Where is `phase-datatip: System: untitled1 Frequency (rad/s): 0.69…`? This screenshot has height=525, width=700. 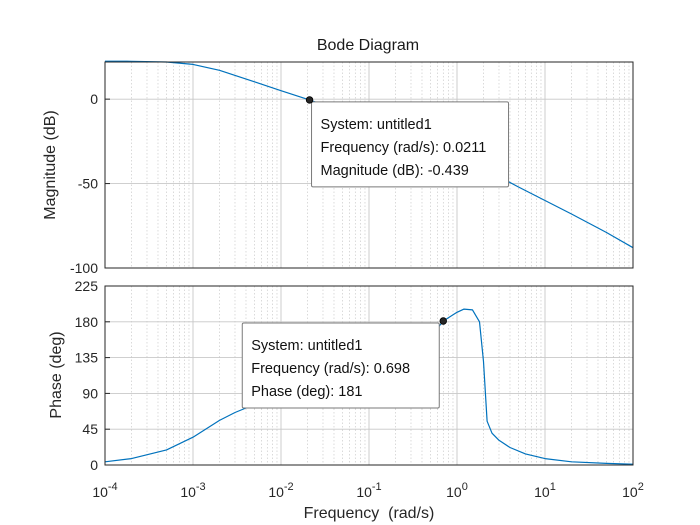
phase-datatip: System: untitled1 Frequency (rad/s): 0.69… is located at coordinates (344, 363).